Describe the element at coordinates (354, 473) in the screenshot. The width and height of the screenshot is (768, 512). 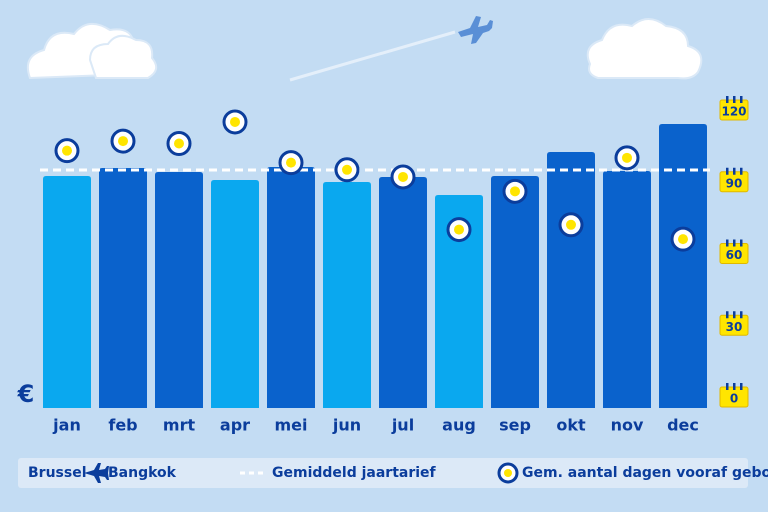
I see `legend-average: Gemiddeld jaartarief` at that location.